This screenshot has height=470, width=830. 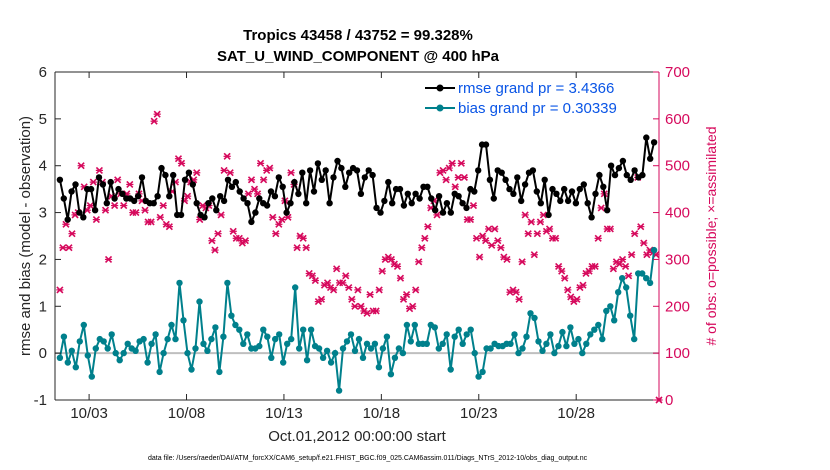 I want to click on x-tick-label: 10/08, so click(x=187, y=413).